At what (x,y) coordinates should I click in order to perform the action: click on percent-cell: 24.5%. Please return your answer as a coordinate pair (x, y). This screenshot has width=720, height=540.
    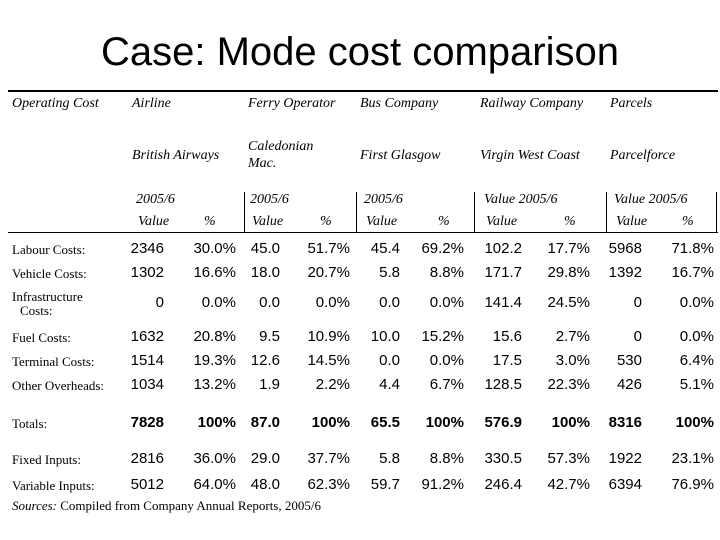
    Looking at the image, I should click on (568, 302).